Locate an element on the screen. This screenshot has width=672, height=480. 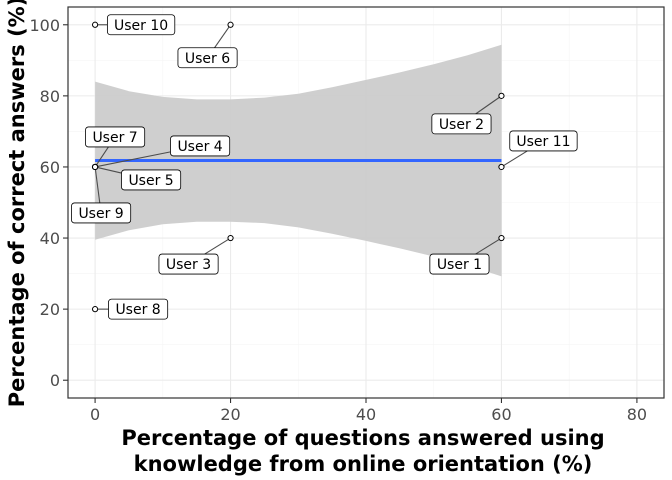
point-label: User 11 is located at coordinates (543, 141).